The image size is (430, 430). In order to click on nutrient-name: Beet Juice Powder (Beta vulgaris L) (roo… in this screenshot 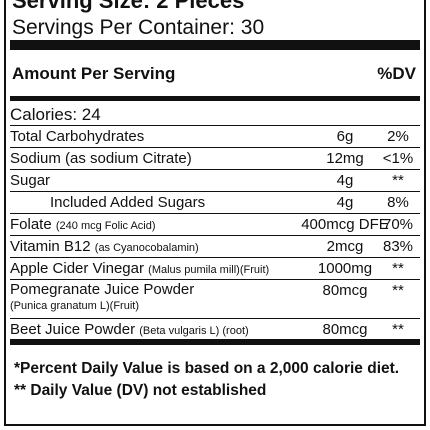, I will do `click(129, 329)`.